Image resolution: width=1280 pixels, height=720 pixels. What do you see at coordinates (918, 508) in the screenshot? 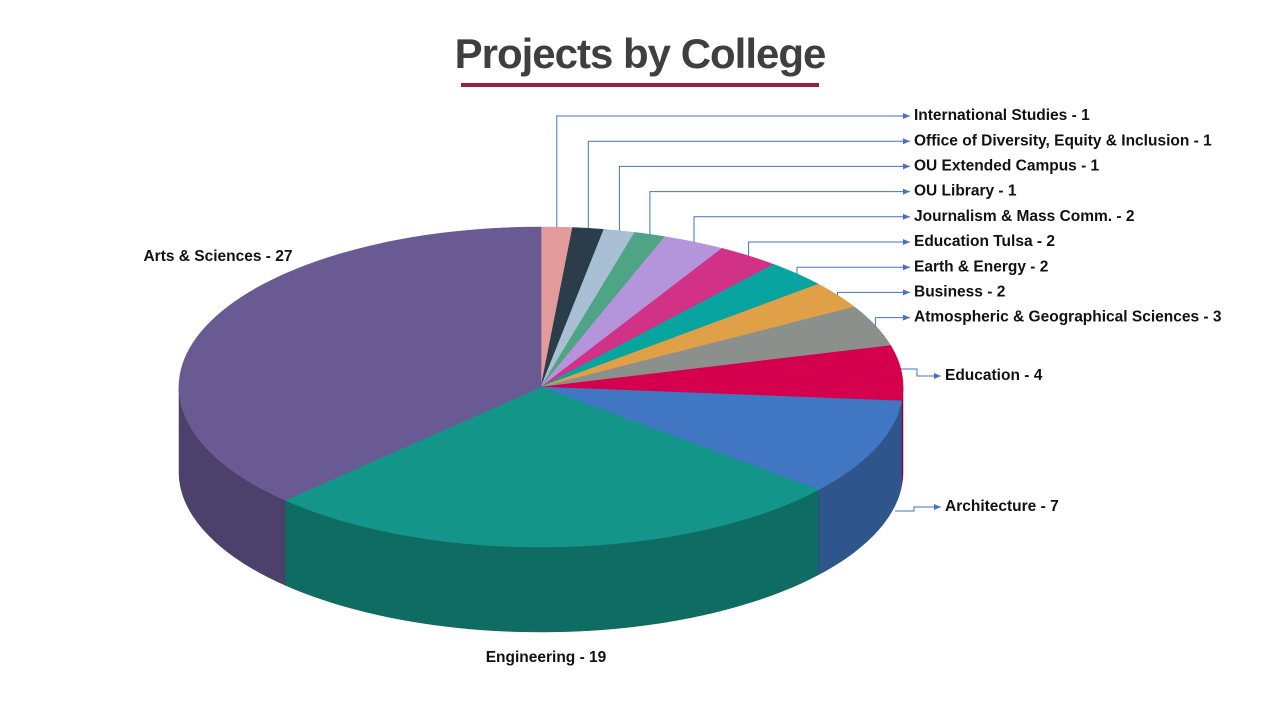
I see `leader-line-architecture` at bounding box center [918, 508].